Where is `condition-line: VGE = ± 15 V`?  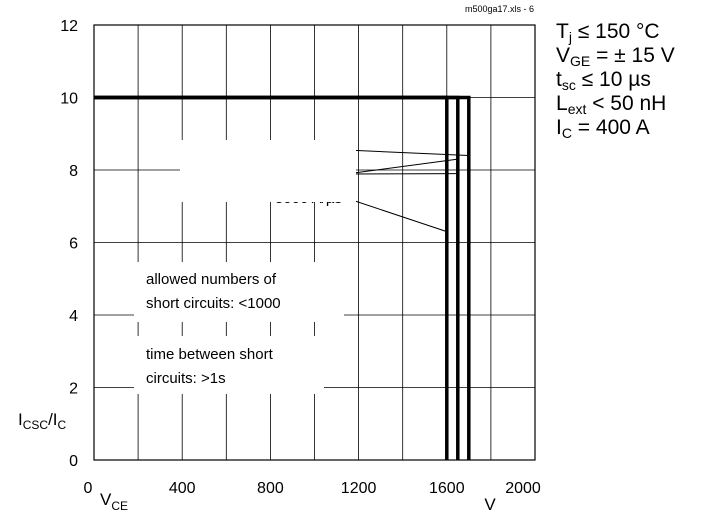
condition-line: VGE = ± 15 V is located at coordinates (615, 56).